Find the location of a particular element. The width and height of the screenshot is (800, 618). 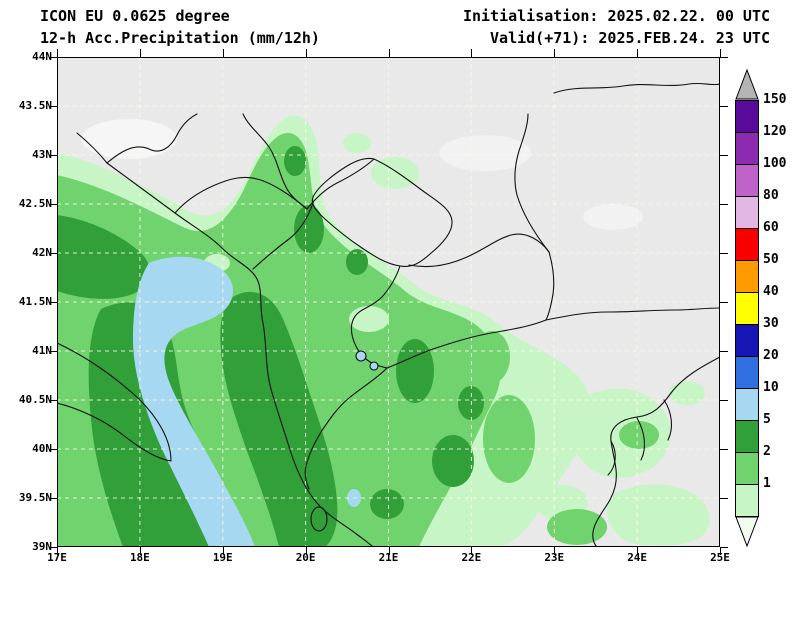

lat-label: 42.5N is located at coordinates (35, 203).